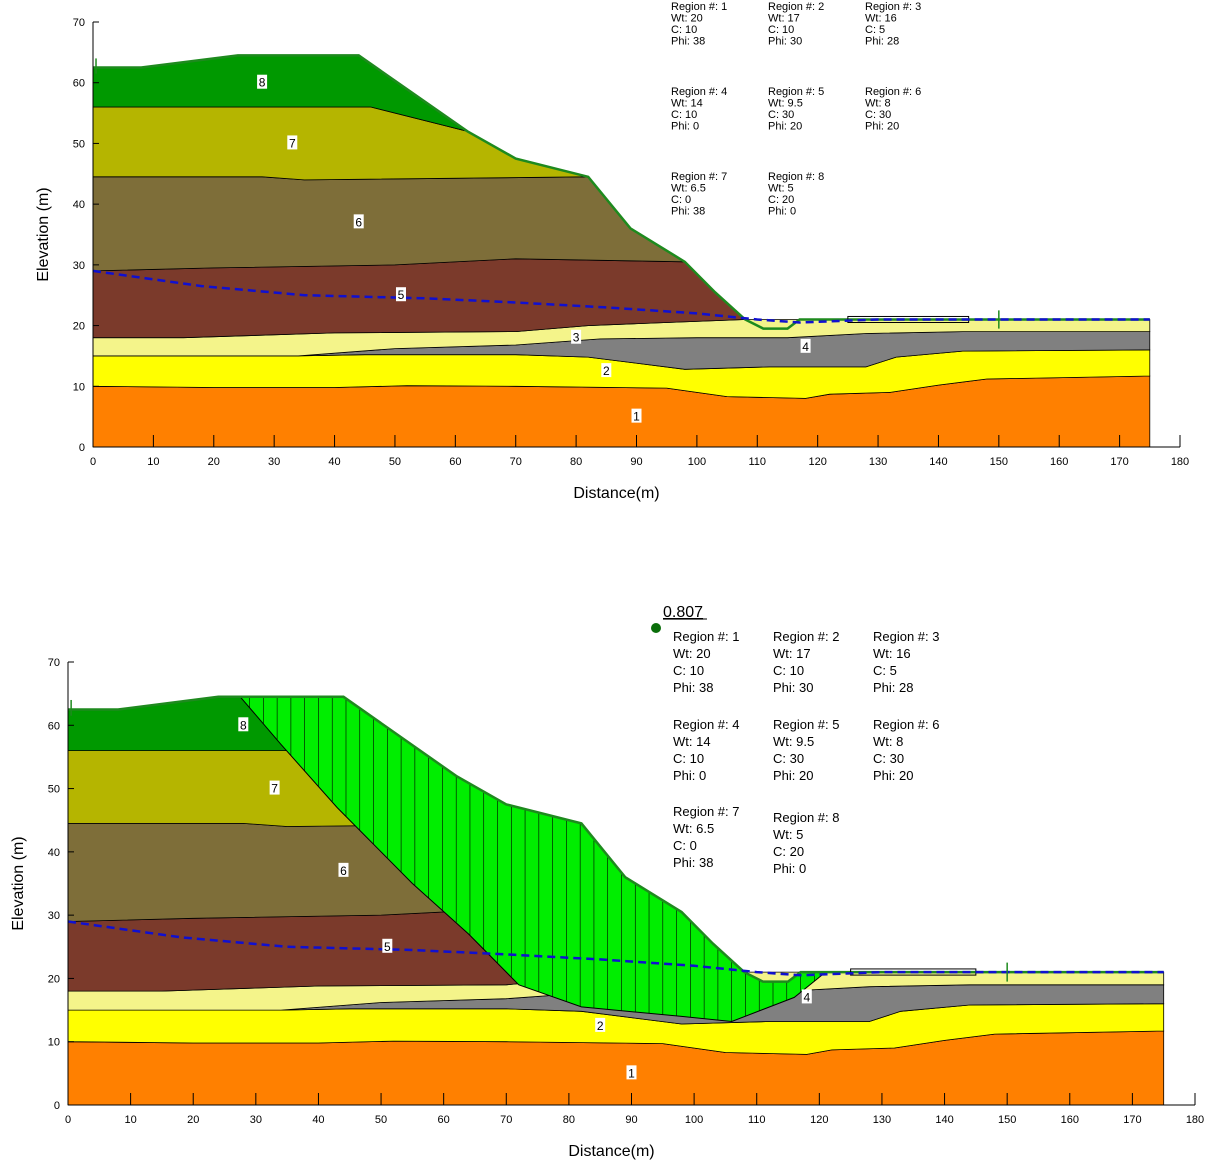 This screenshot has width=1222, height=1164. What do you see at coordinates (757, 1120) in the screenshot?
I see `x-tick-label: 110` at bounding box center [757, 1120].